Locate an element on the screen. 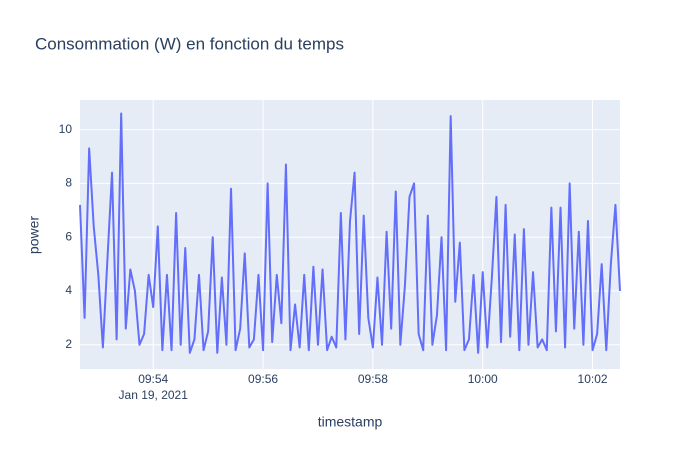 This screenshot has height=450, width=700. y-tick-label: 6 is located at coordinates (68, 236).